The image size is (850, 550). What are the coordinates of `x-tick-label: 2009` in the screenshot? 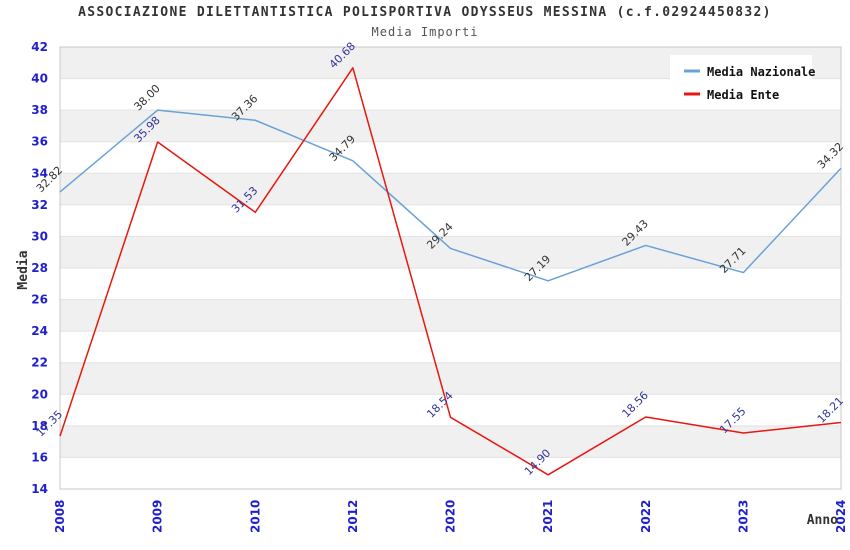 It's located at (158, 516).